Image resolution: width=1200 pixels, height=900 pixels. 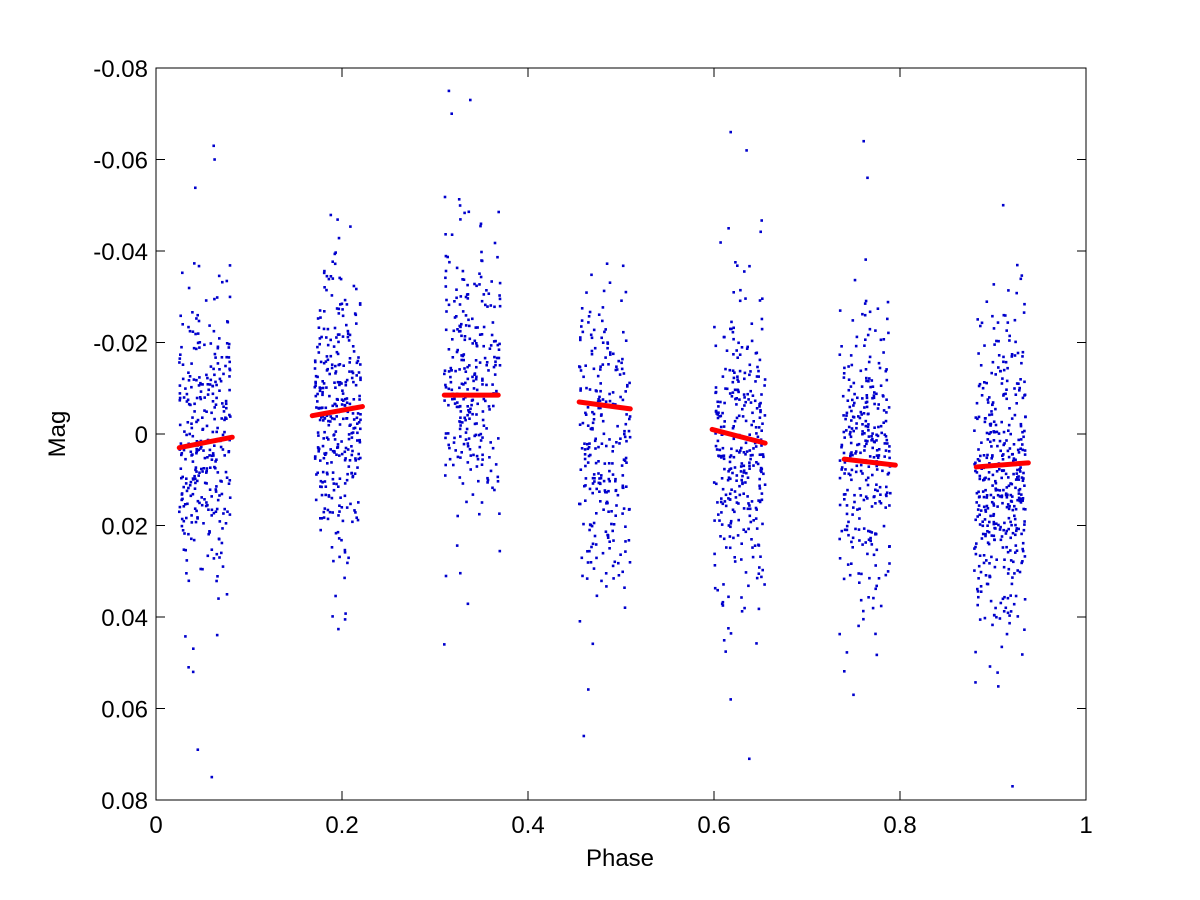 I want to click on y-tick-label: -0.04, so click(x=120, y=252).